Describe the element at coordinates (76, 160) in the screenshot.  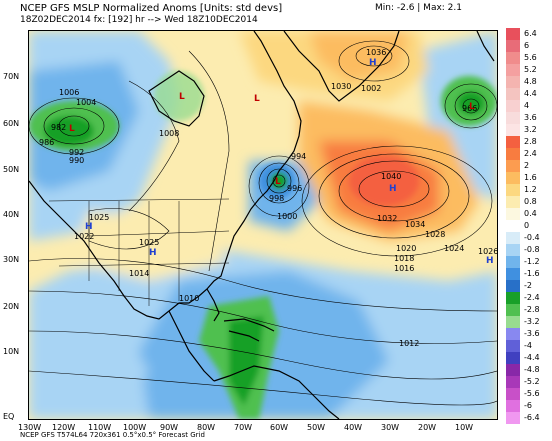
I see `label-990: 990` at that location.